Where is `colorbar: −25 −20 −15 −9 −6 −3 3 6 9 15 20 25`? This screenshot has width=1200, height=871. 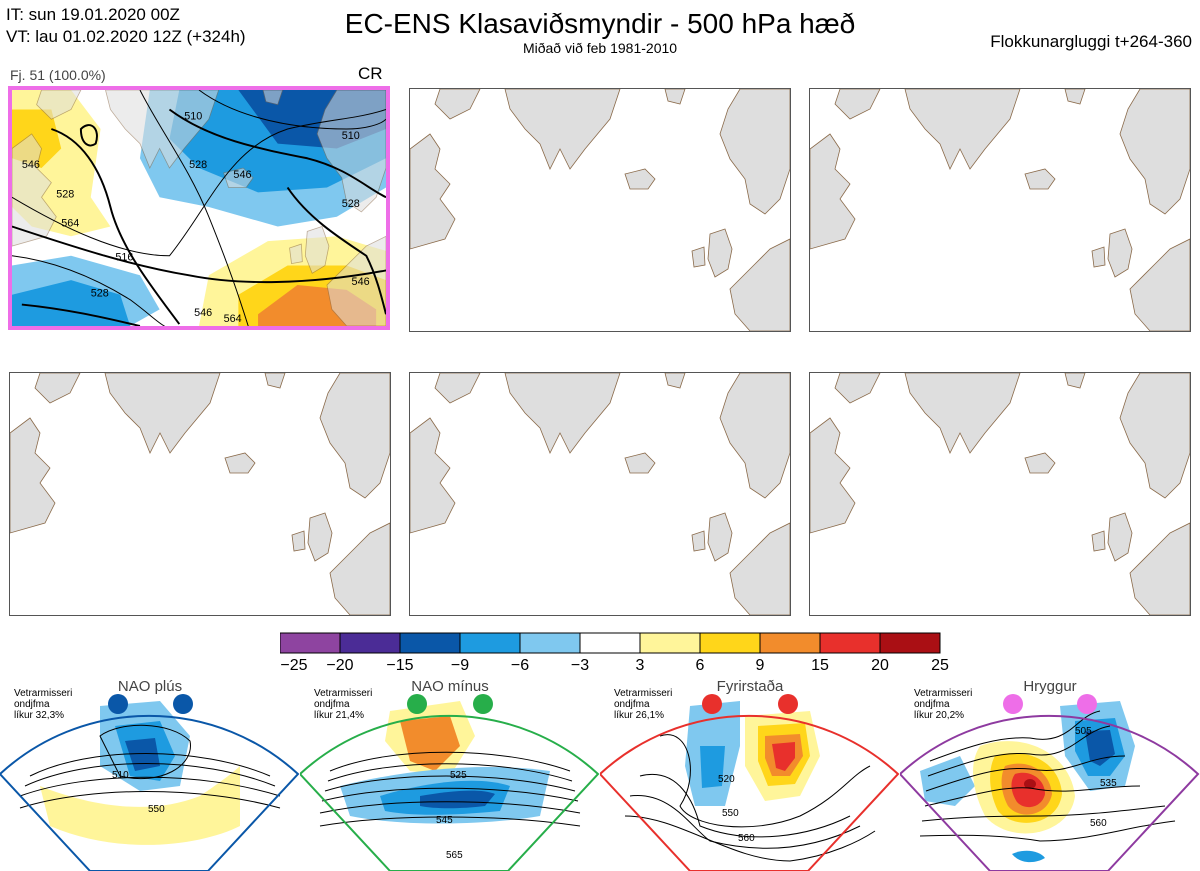 colorbar: −25 −20 −15 −9 −6 −3 3 6 9 15 20 25 is located at coordinates (614, 653).